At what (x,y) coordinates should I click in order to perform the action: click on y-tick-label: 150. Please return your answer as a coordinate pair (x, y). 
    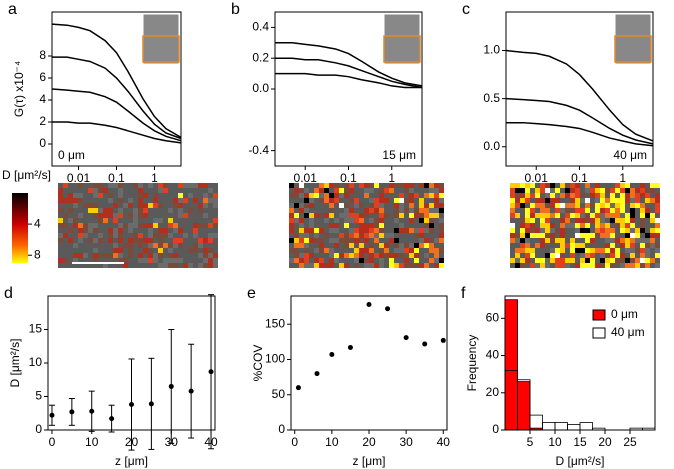
    Looking at the image, I should click on (275, 323).